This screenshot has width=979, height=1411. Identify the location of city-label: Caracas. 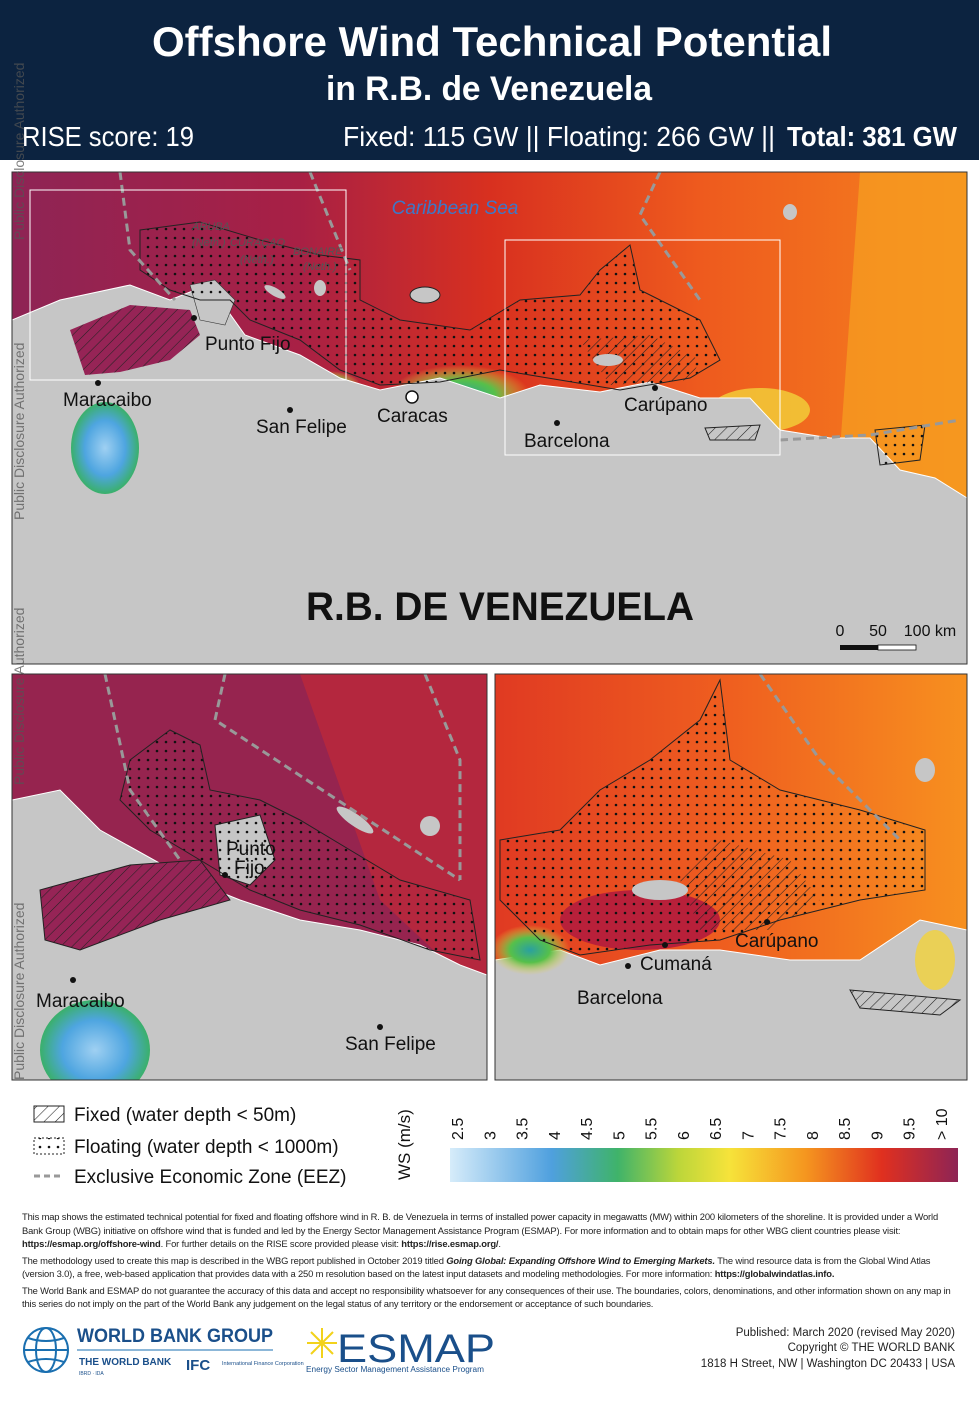
(412, 416).